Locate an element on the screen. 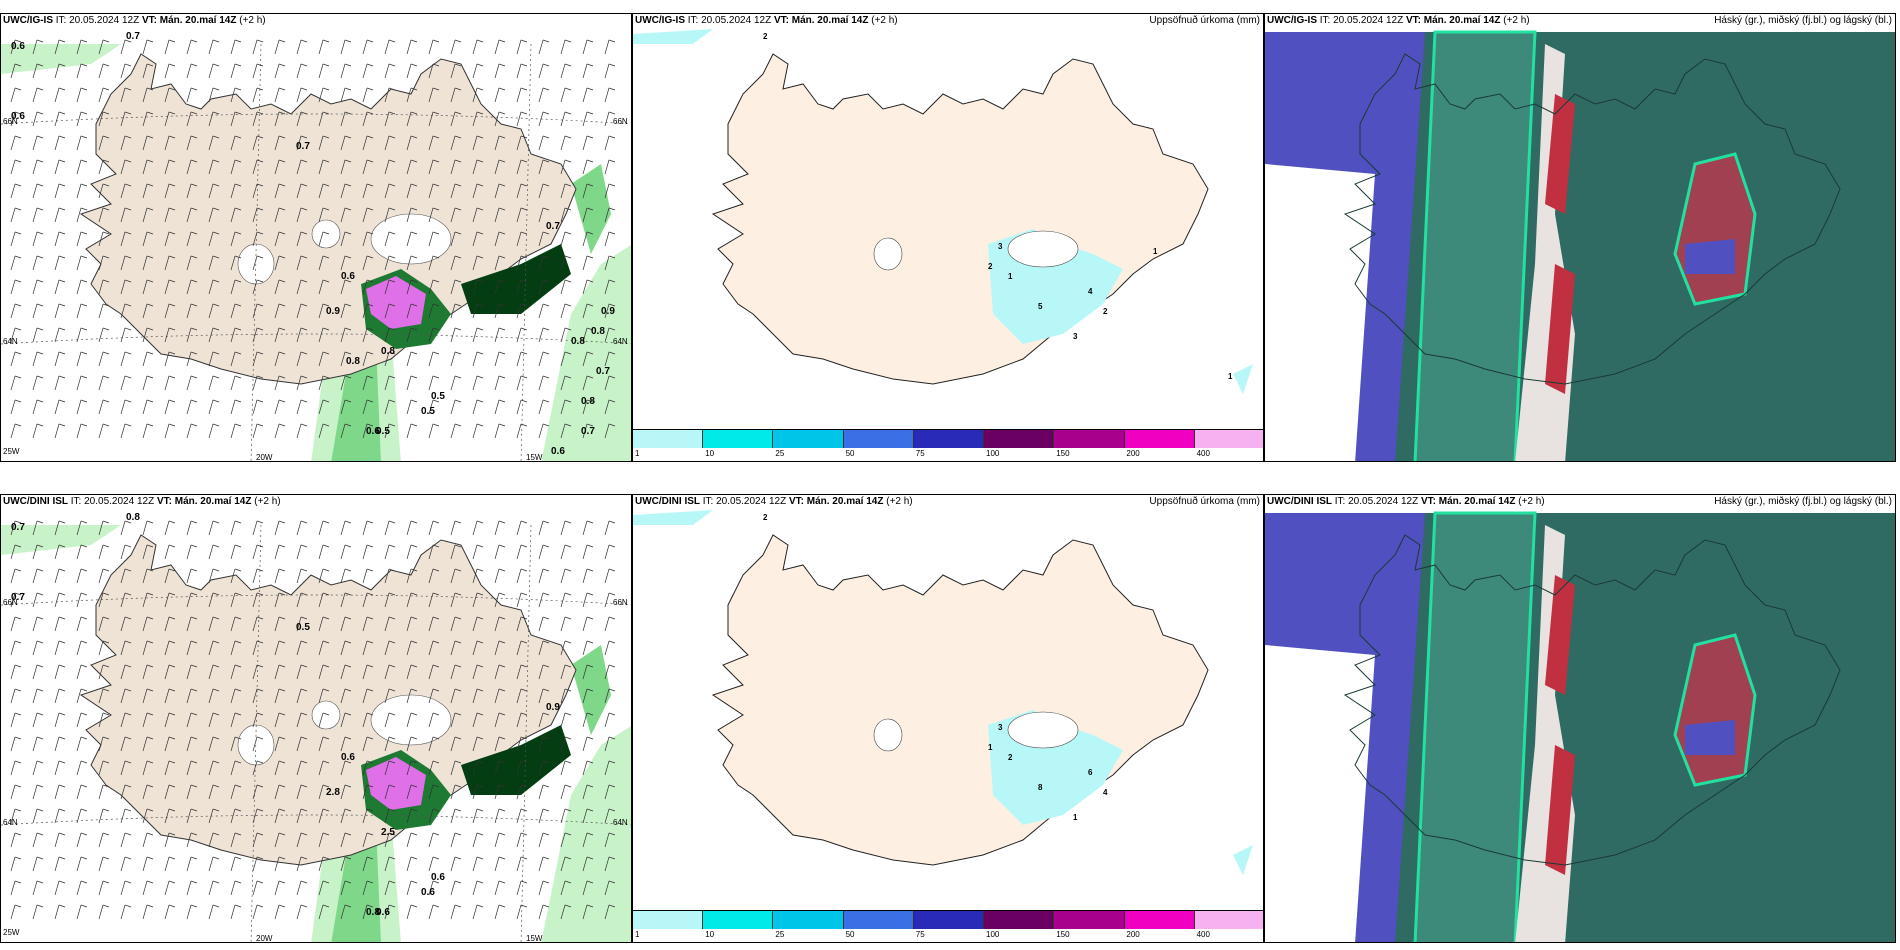 Image resolution: width=1900 pixels, height=950 pixels. low-cloud-area is located at coordinates (1710, 256).